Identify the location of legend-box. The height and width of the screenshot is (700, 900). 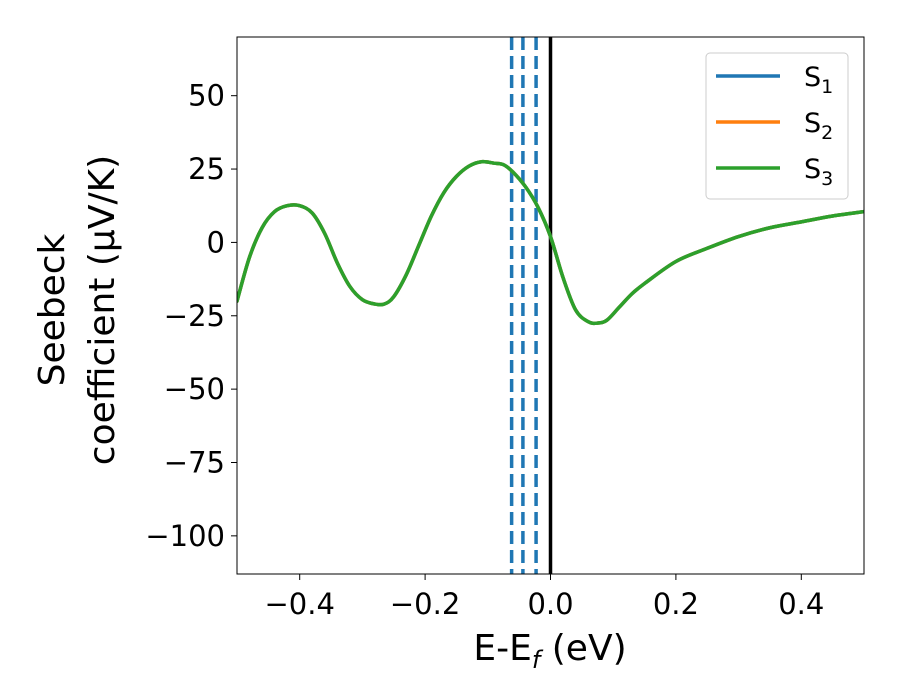
(777, 126).